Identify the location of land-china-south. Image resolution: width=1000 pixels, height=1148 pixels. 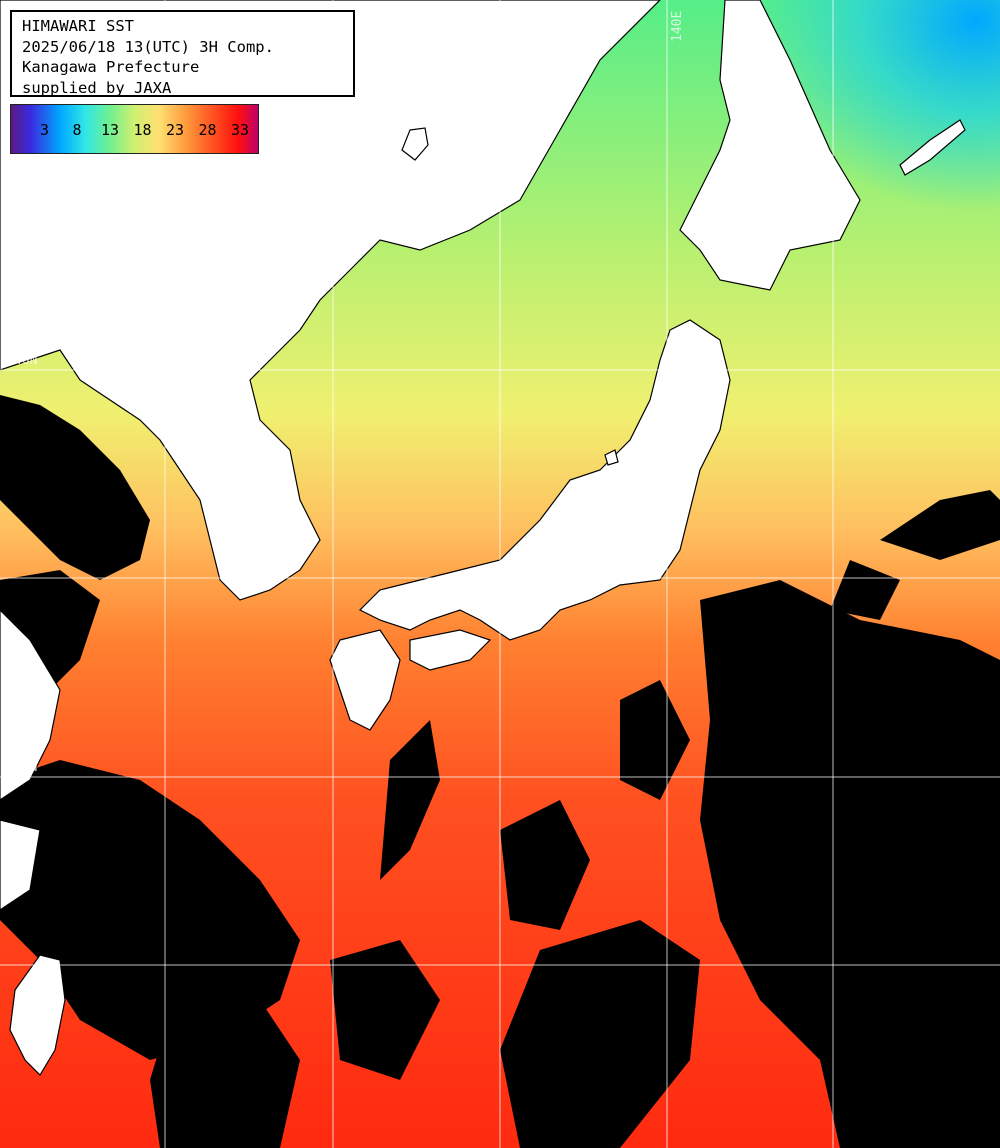
(20, 865).